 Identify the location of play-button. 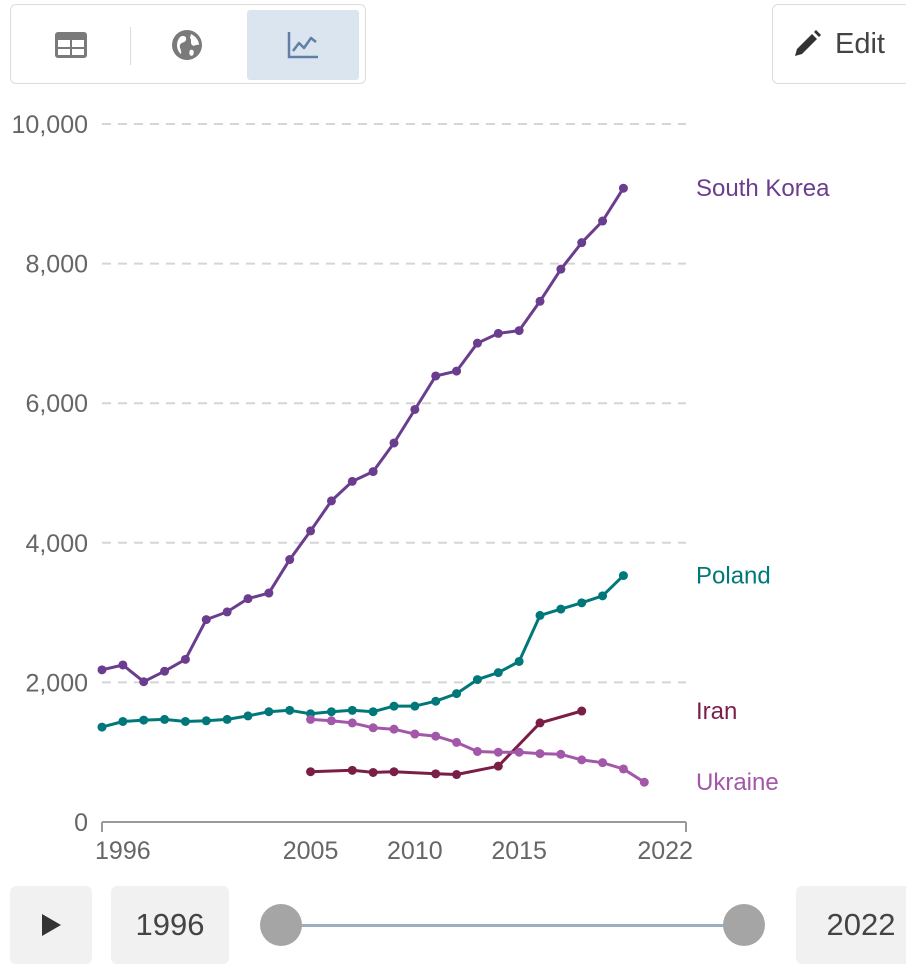
(51, 925).